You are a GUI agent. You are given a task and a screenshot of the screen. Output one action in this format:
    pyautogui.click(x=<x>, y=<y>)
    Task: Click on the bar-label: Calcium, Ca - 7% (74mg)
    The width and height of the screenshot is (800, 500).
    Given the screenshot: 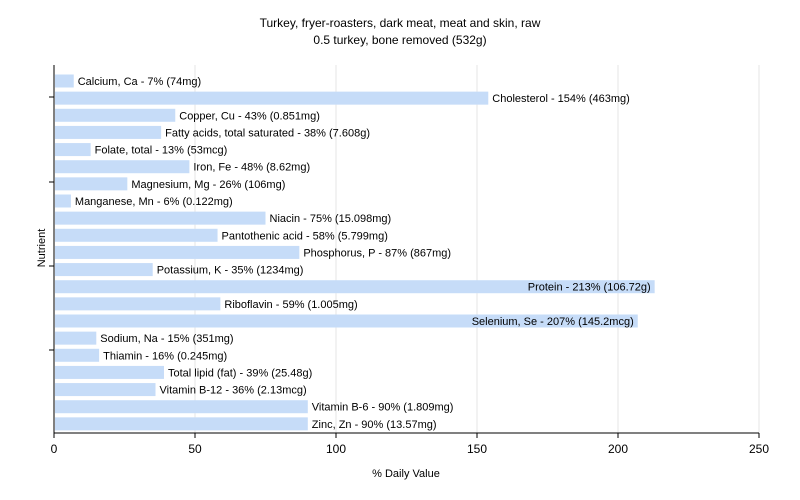 What is the action you would take?
    pyautogui.click(x=139, y=82)
    